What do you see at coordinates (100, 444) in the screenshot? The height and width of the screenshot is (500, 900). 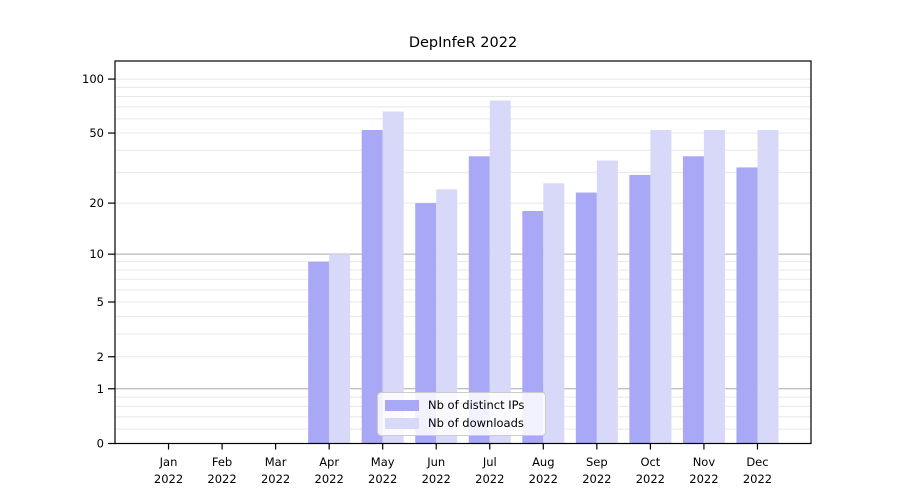 I see `y-tick-label-0: 0` at bounding box center [100, 444].